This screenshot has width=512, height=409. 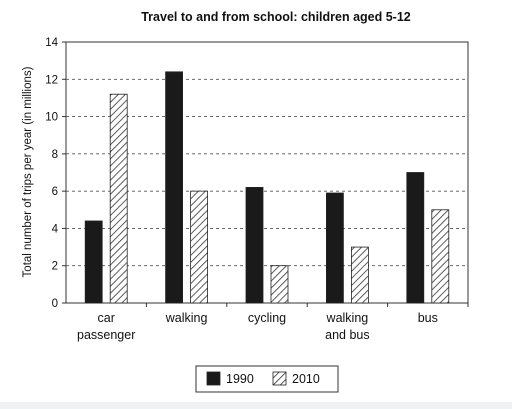 What do you see at coordinates (415, 238) in the screenshot?
I see `bar-1990-bus` at bounding box center [415, 238].